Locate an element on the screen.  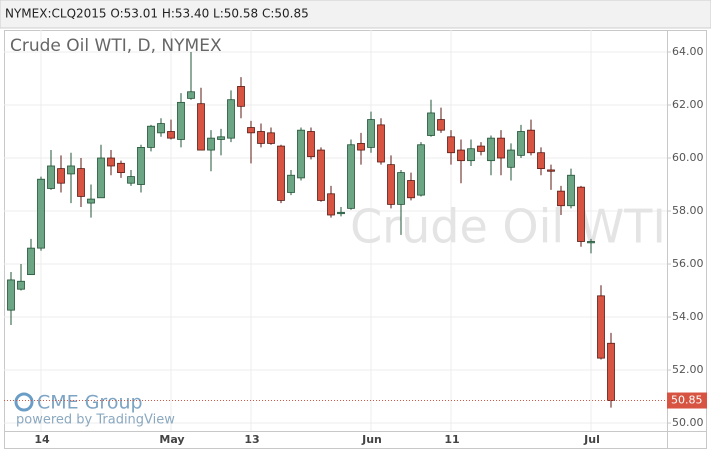
logo-icon is located at coordinates (24, 402).